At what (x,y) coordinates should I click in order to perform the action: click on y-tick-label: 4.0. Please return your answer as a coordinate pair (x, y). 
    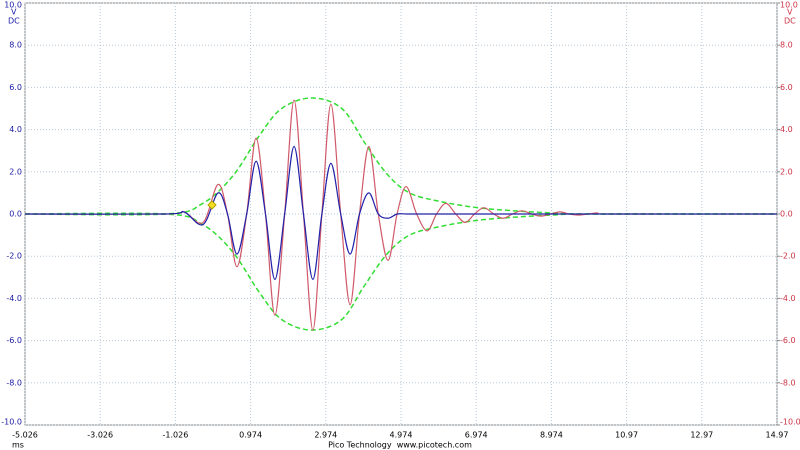
    Looking at the image, I should click on (15, 129).